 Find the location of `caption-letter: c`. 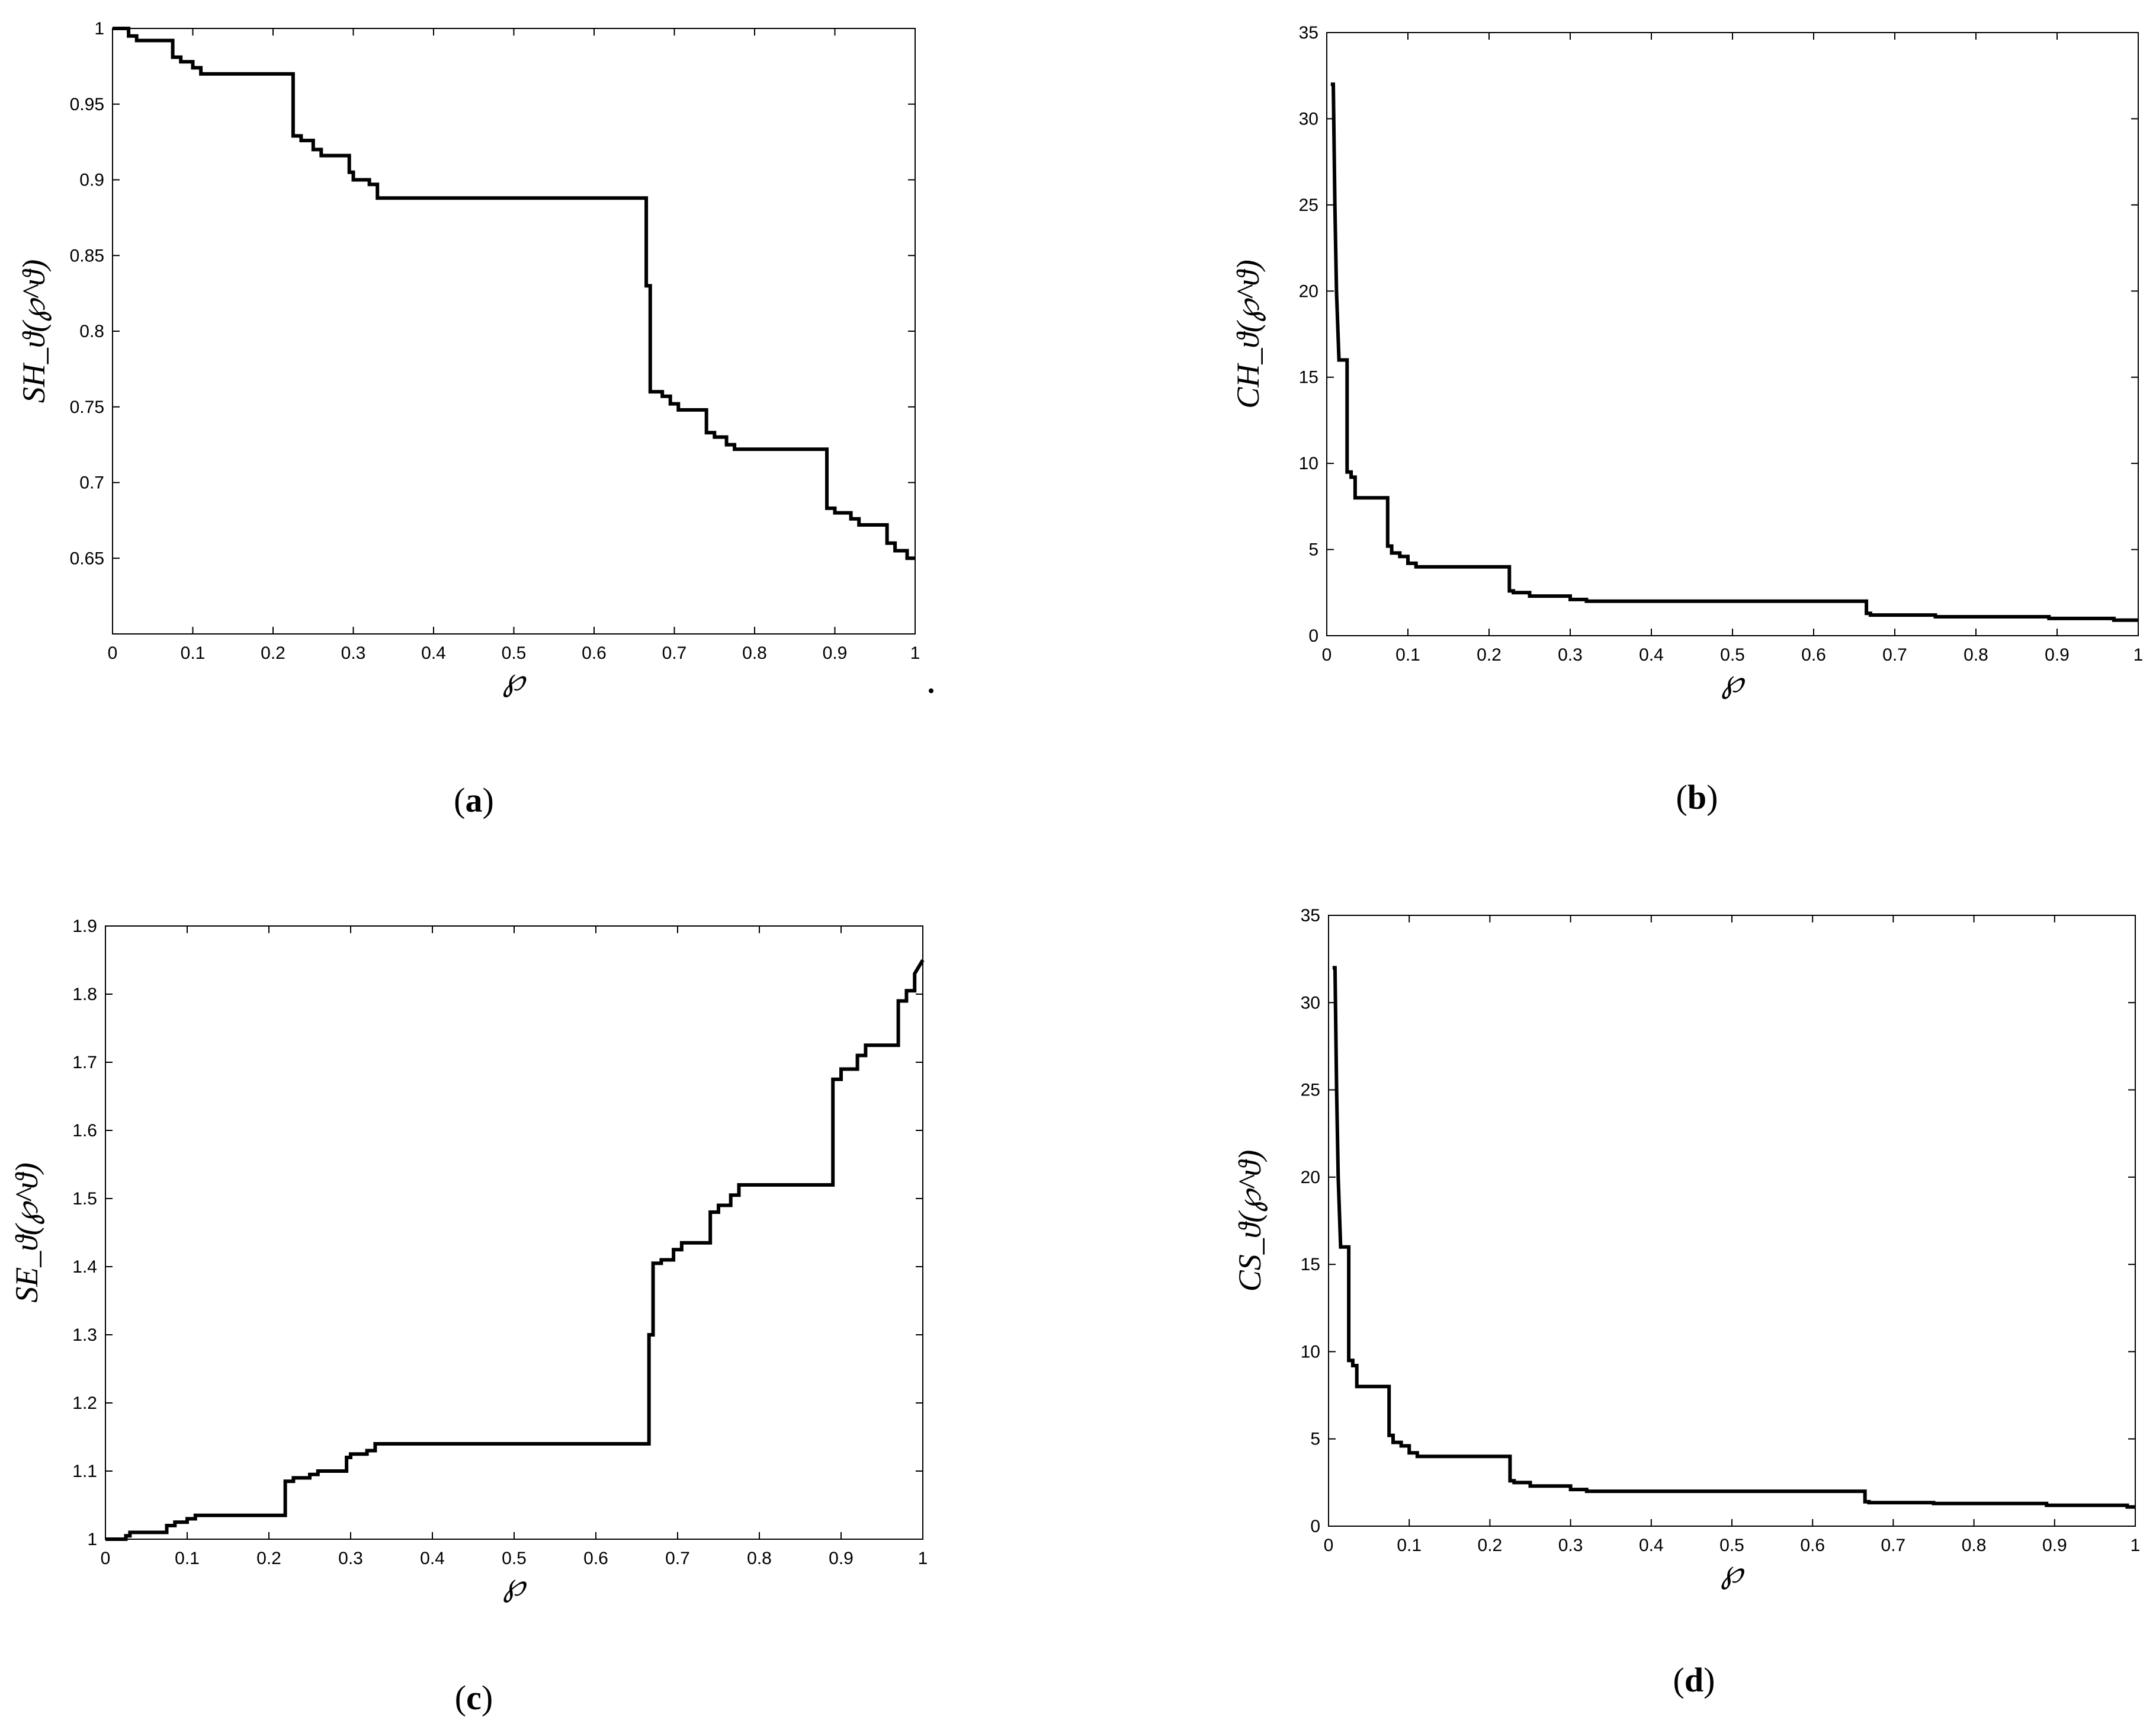

caption-letter: c is located at coordinates (474, 1697).